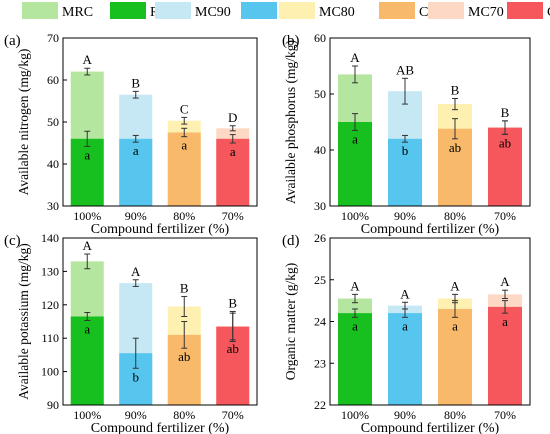 This screenshot has width=550, height=434. I want to click on y-tick-label: 22, so click(320, 405).